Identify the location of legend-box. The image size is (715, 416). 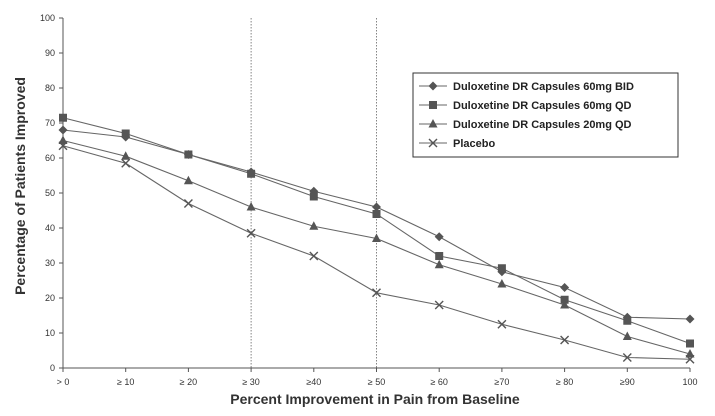
(545, 115).